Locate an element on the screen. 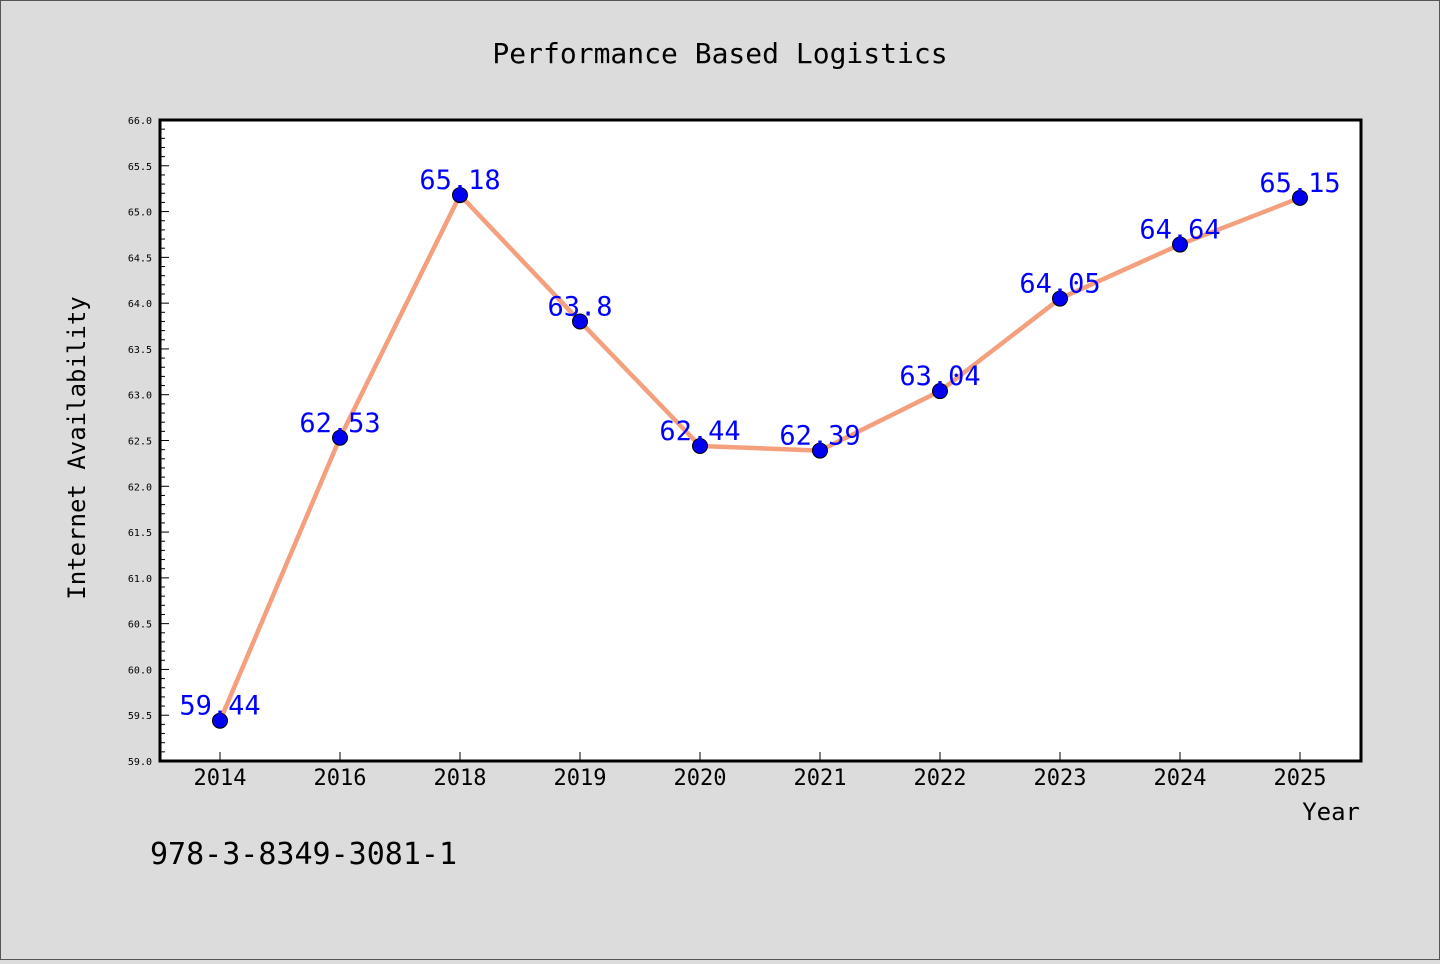  data-label: 63.04 is located at coordinates (939, 376).